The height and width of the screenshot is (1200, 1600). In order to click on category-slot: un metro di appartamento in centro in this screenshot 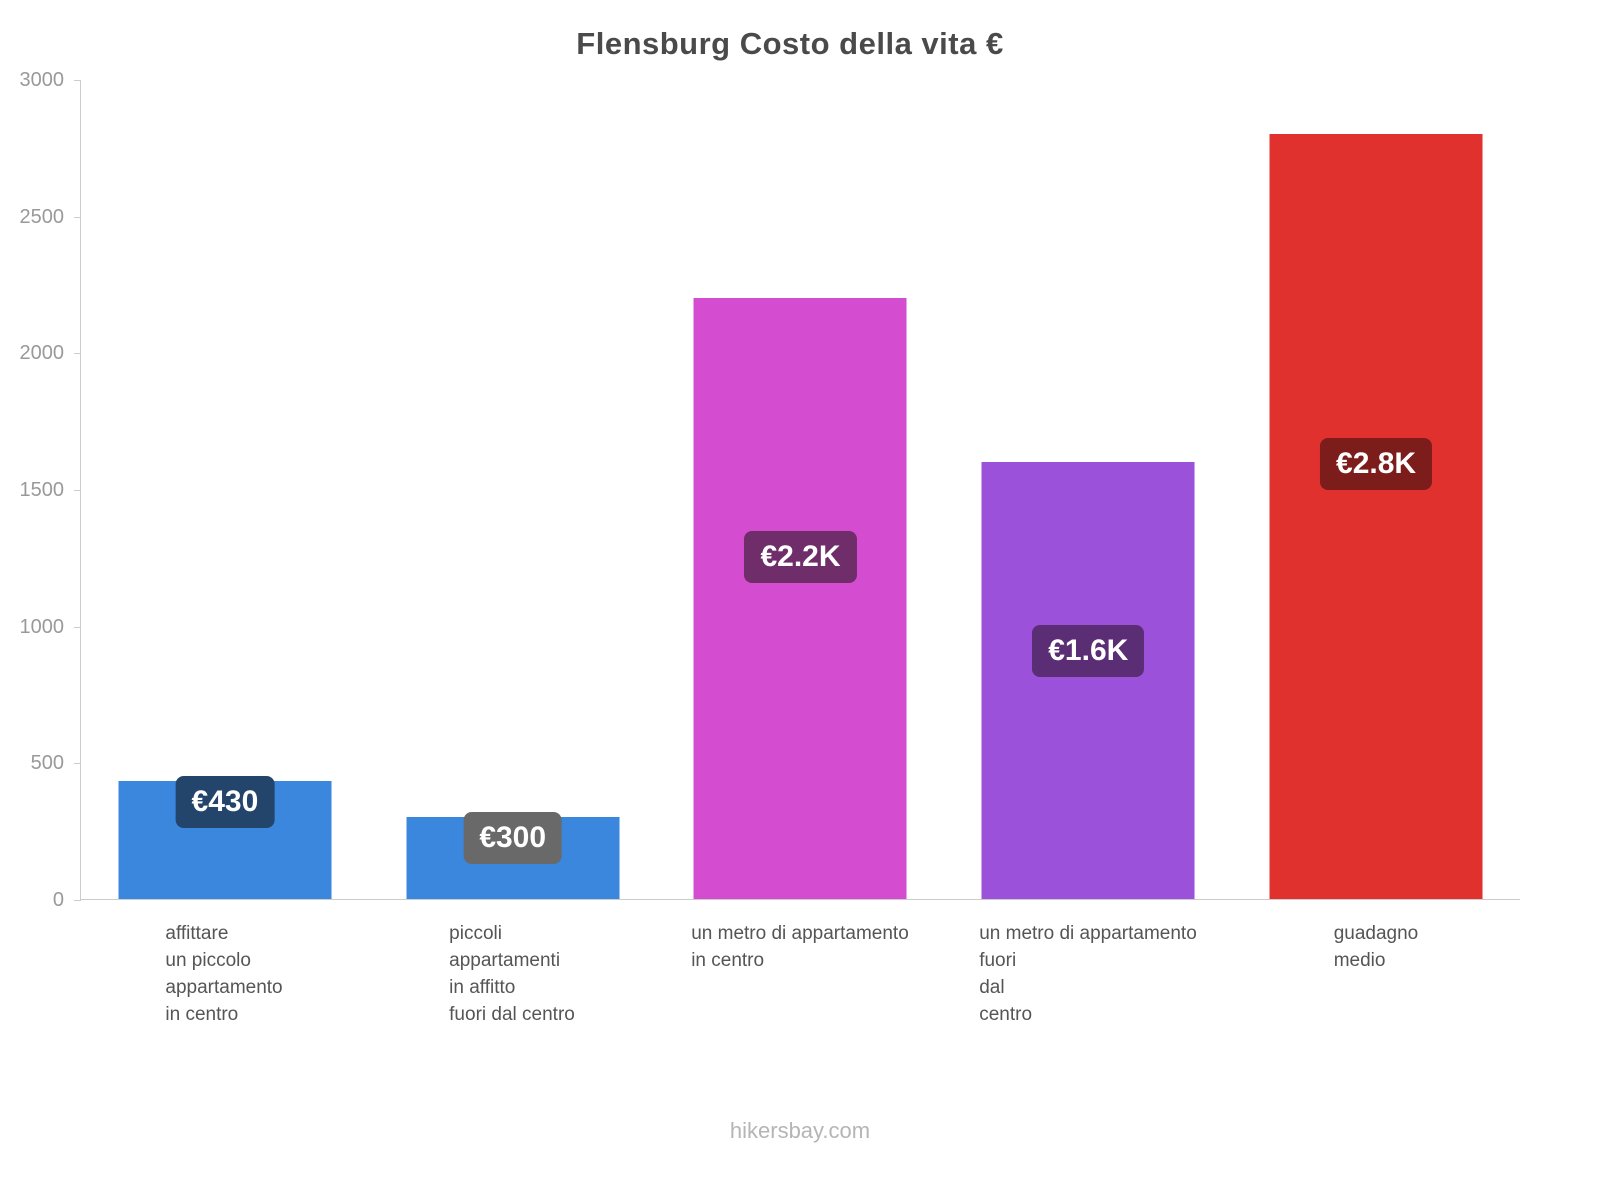, I will do `click(800, 974)`.